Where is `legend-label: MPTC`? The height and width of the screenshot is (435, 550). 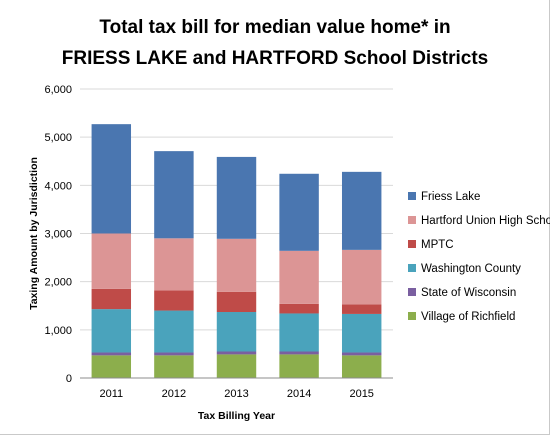
legend-label: MPTC is located at coordinates (437, 245).